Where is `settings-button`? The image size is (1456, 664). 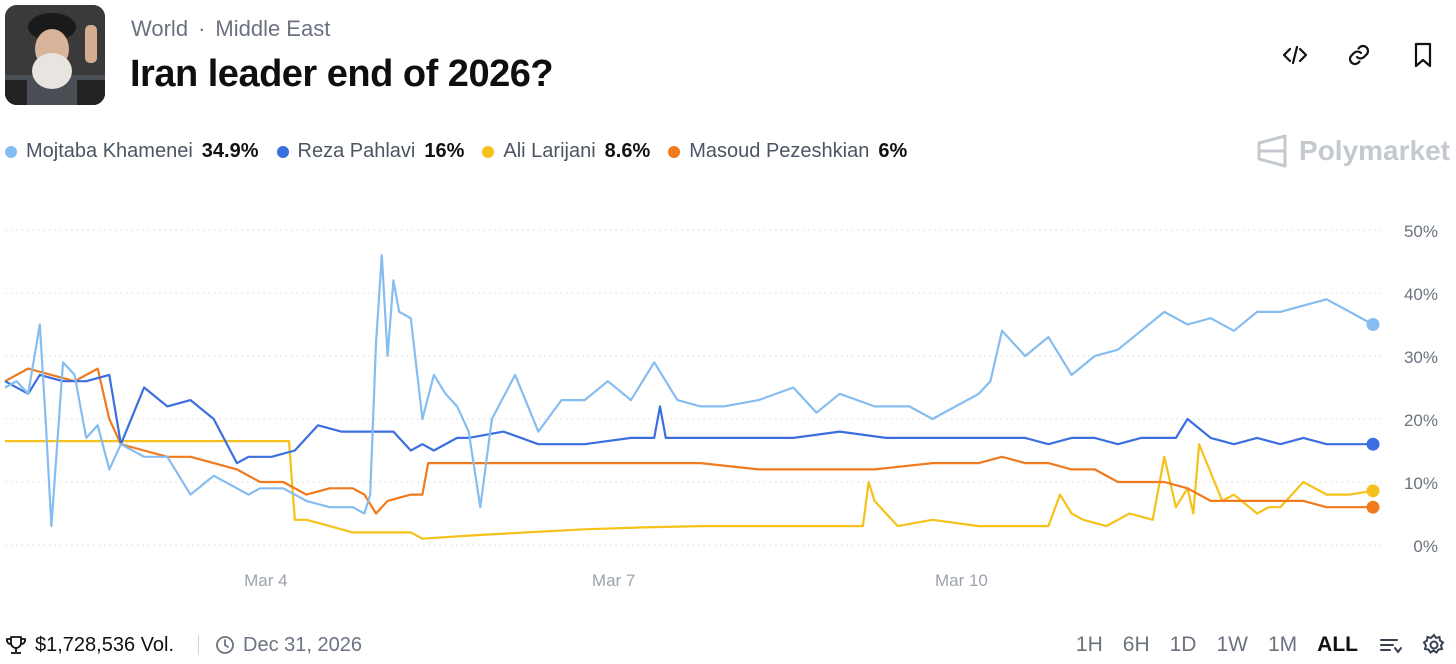
settings-button is located at coordinates (1434, 645).